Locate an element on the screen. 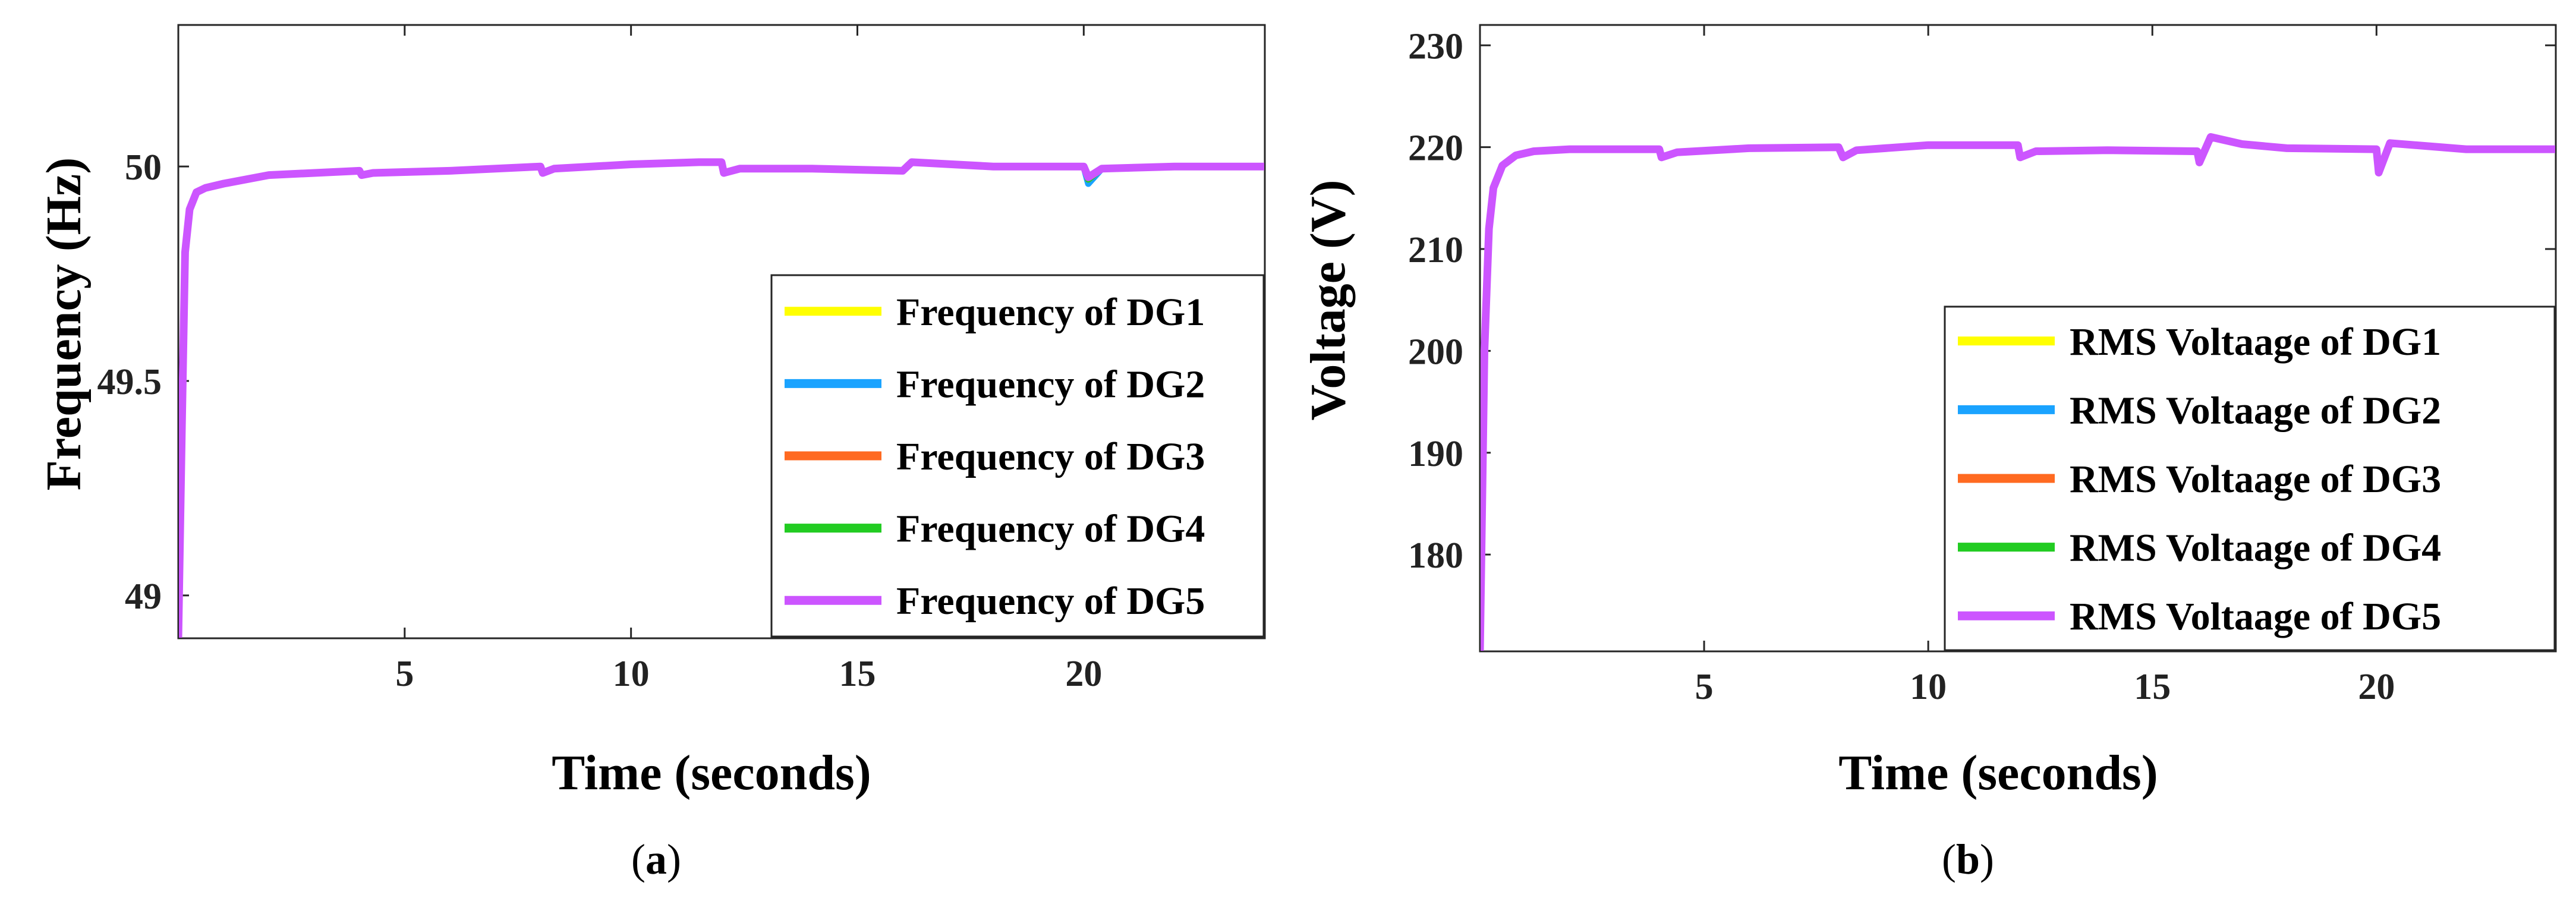 The image size is (2576, 898). x-tick-label-a-5: 5 is located at coordinates (405, 674).